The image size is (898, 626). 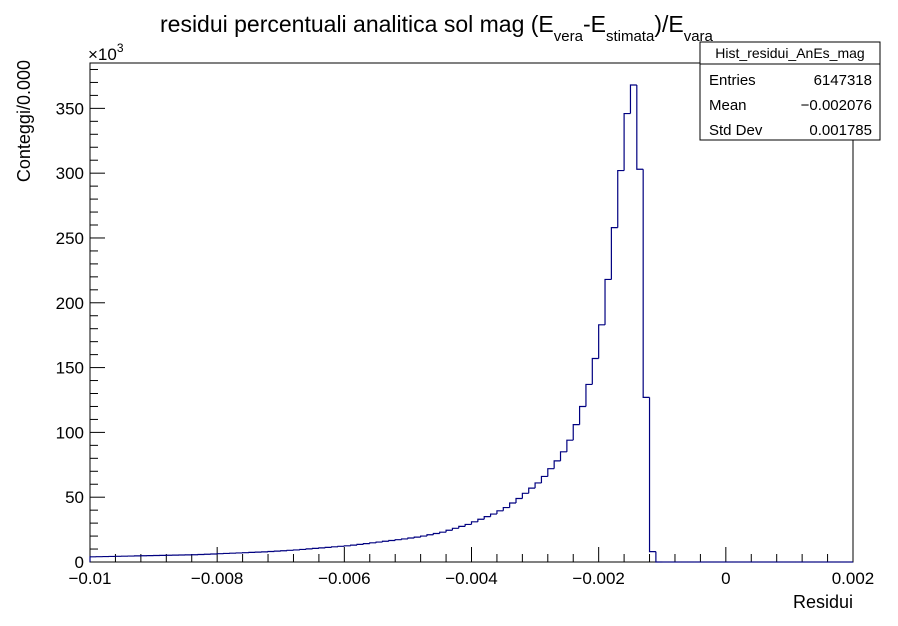 I want to click on stats-mean-value: −0.002076, so click(x=836, y=105).